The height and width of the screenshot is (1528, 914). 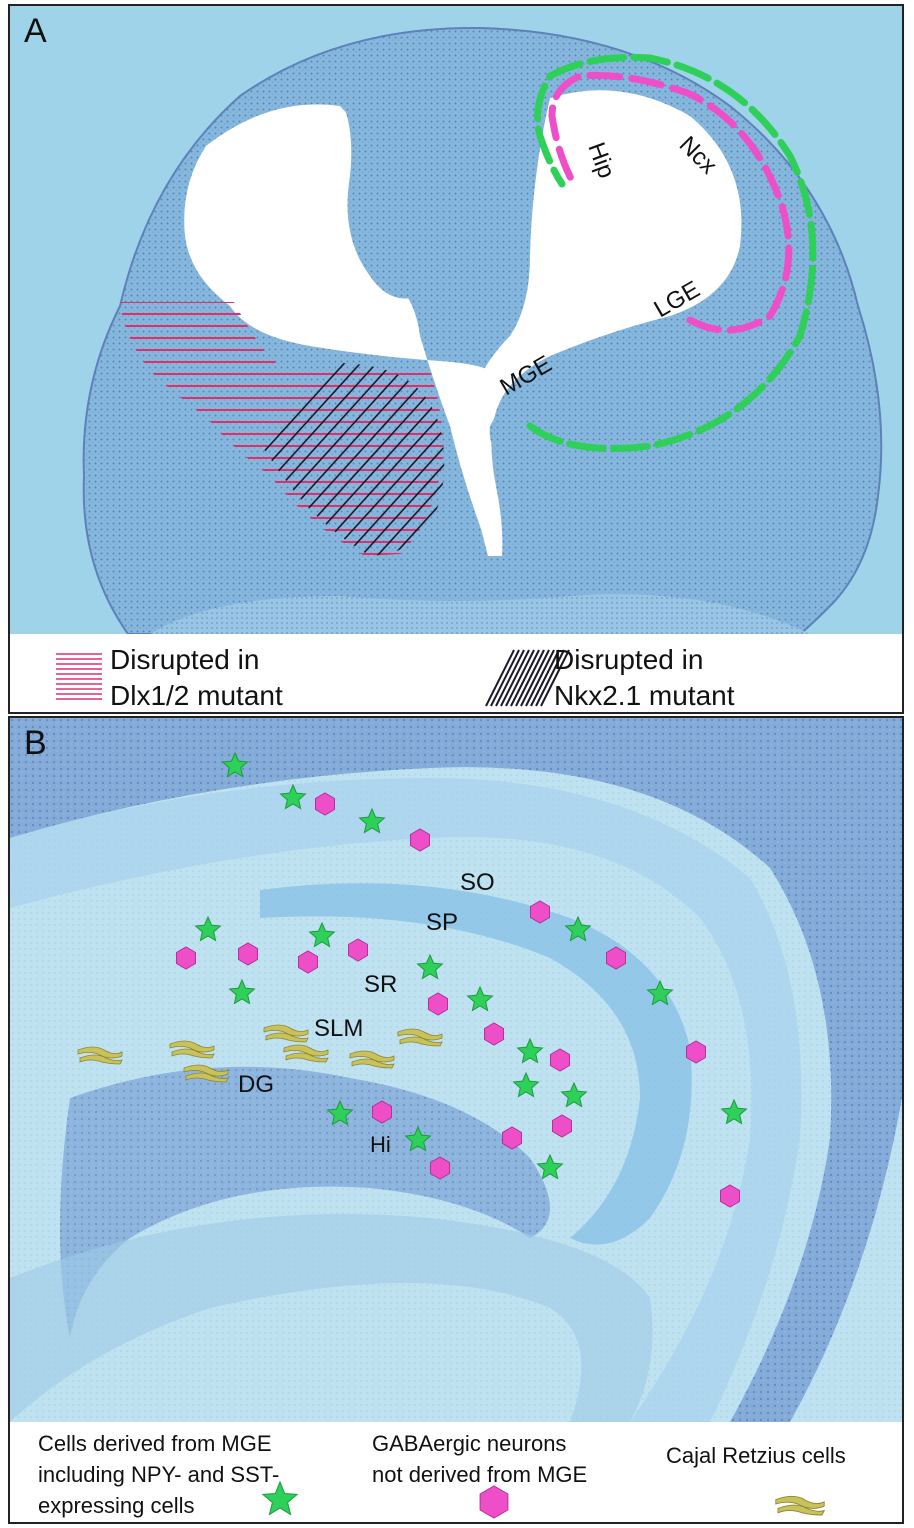 What do you see at coordinates (196, 695) in the screenshot?
I see `dlx-legend-line-2: Dlx1/2 mutant` at bounding box center [196, 695].